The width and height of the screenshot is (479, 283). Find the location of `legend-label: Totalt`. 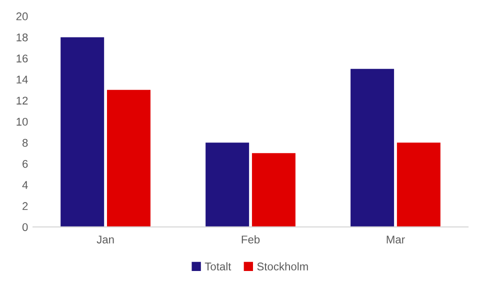

legend-label: Totalt is located at coordinates (218, 266).